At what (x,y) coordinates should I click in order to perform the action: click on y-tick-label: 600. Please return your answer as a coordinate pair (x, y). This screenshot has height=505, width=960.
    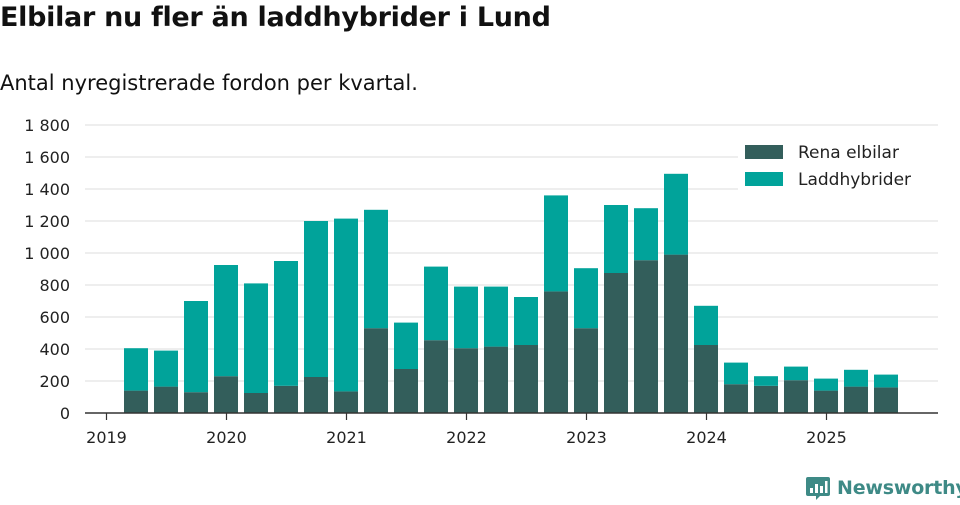
    Looking at the image, I should click on (54, 317).